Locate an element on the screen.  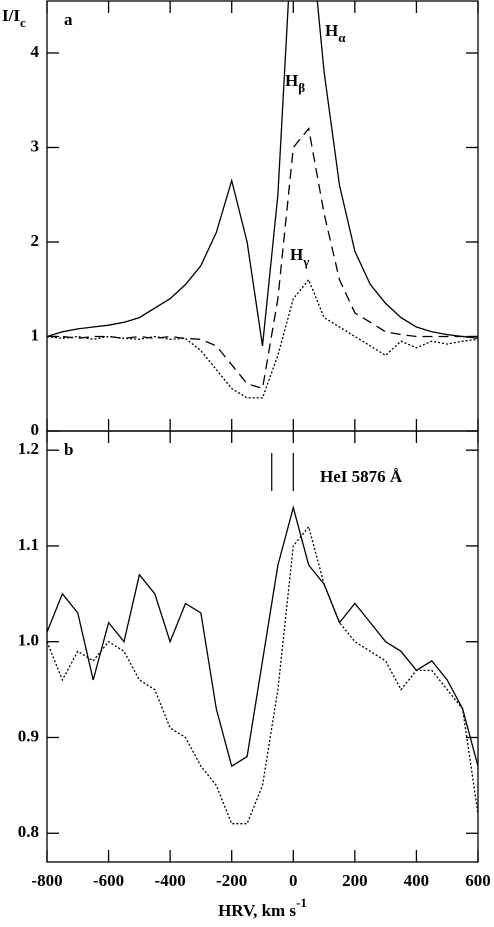
y-tick-label: 0.9 is located at coordinates (28, 735).